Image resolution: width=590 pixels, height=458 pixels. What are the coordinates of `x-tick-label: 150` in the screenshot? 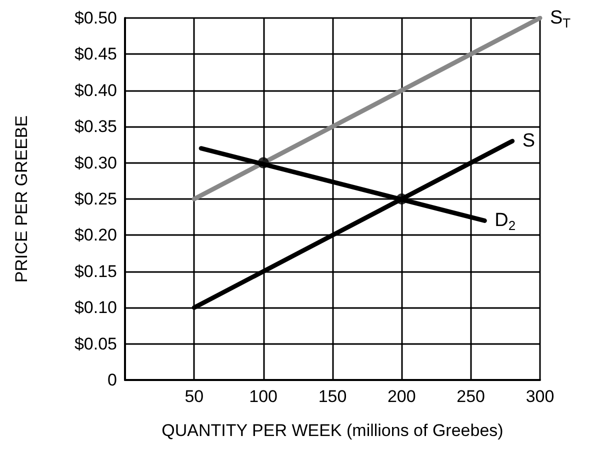 It's located at (332, 396).